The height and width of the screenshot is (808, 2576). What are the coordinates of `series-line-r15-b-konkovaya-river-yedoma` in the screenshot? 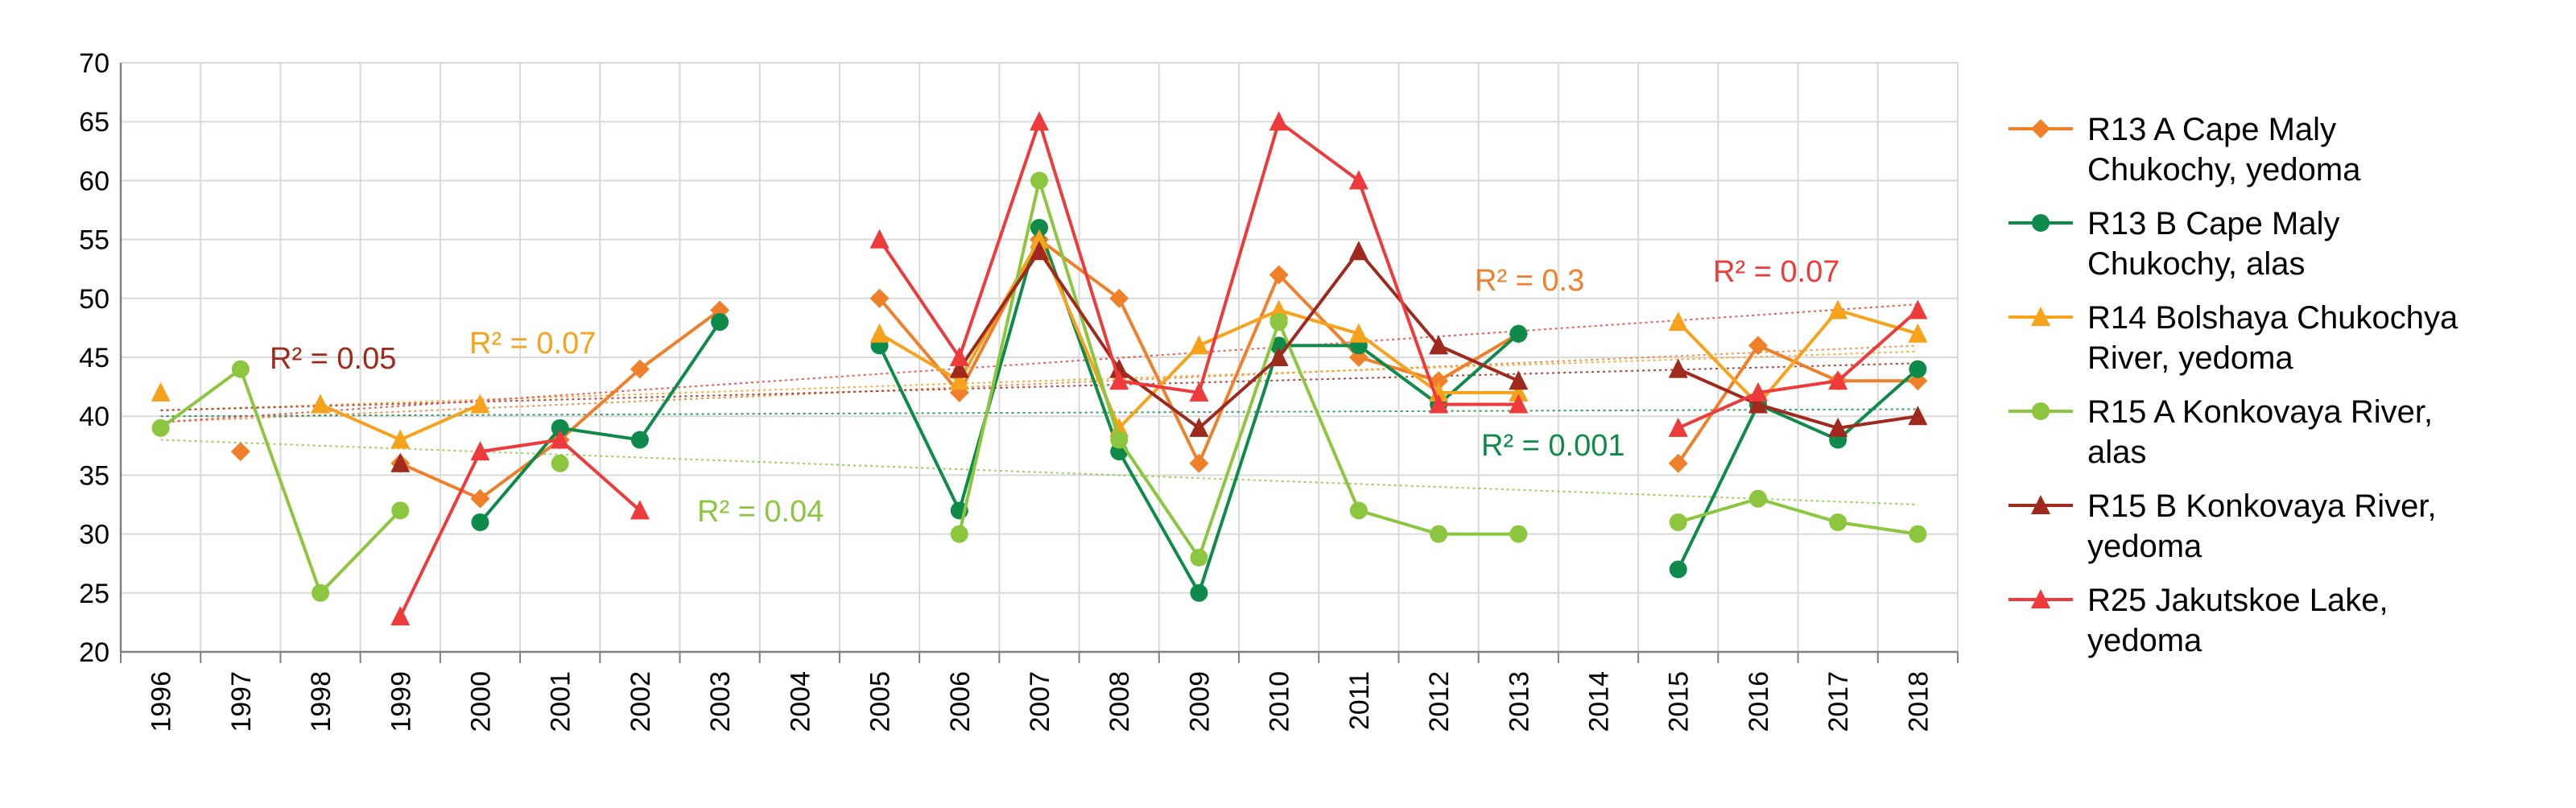 It's located at (1239, 339).